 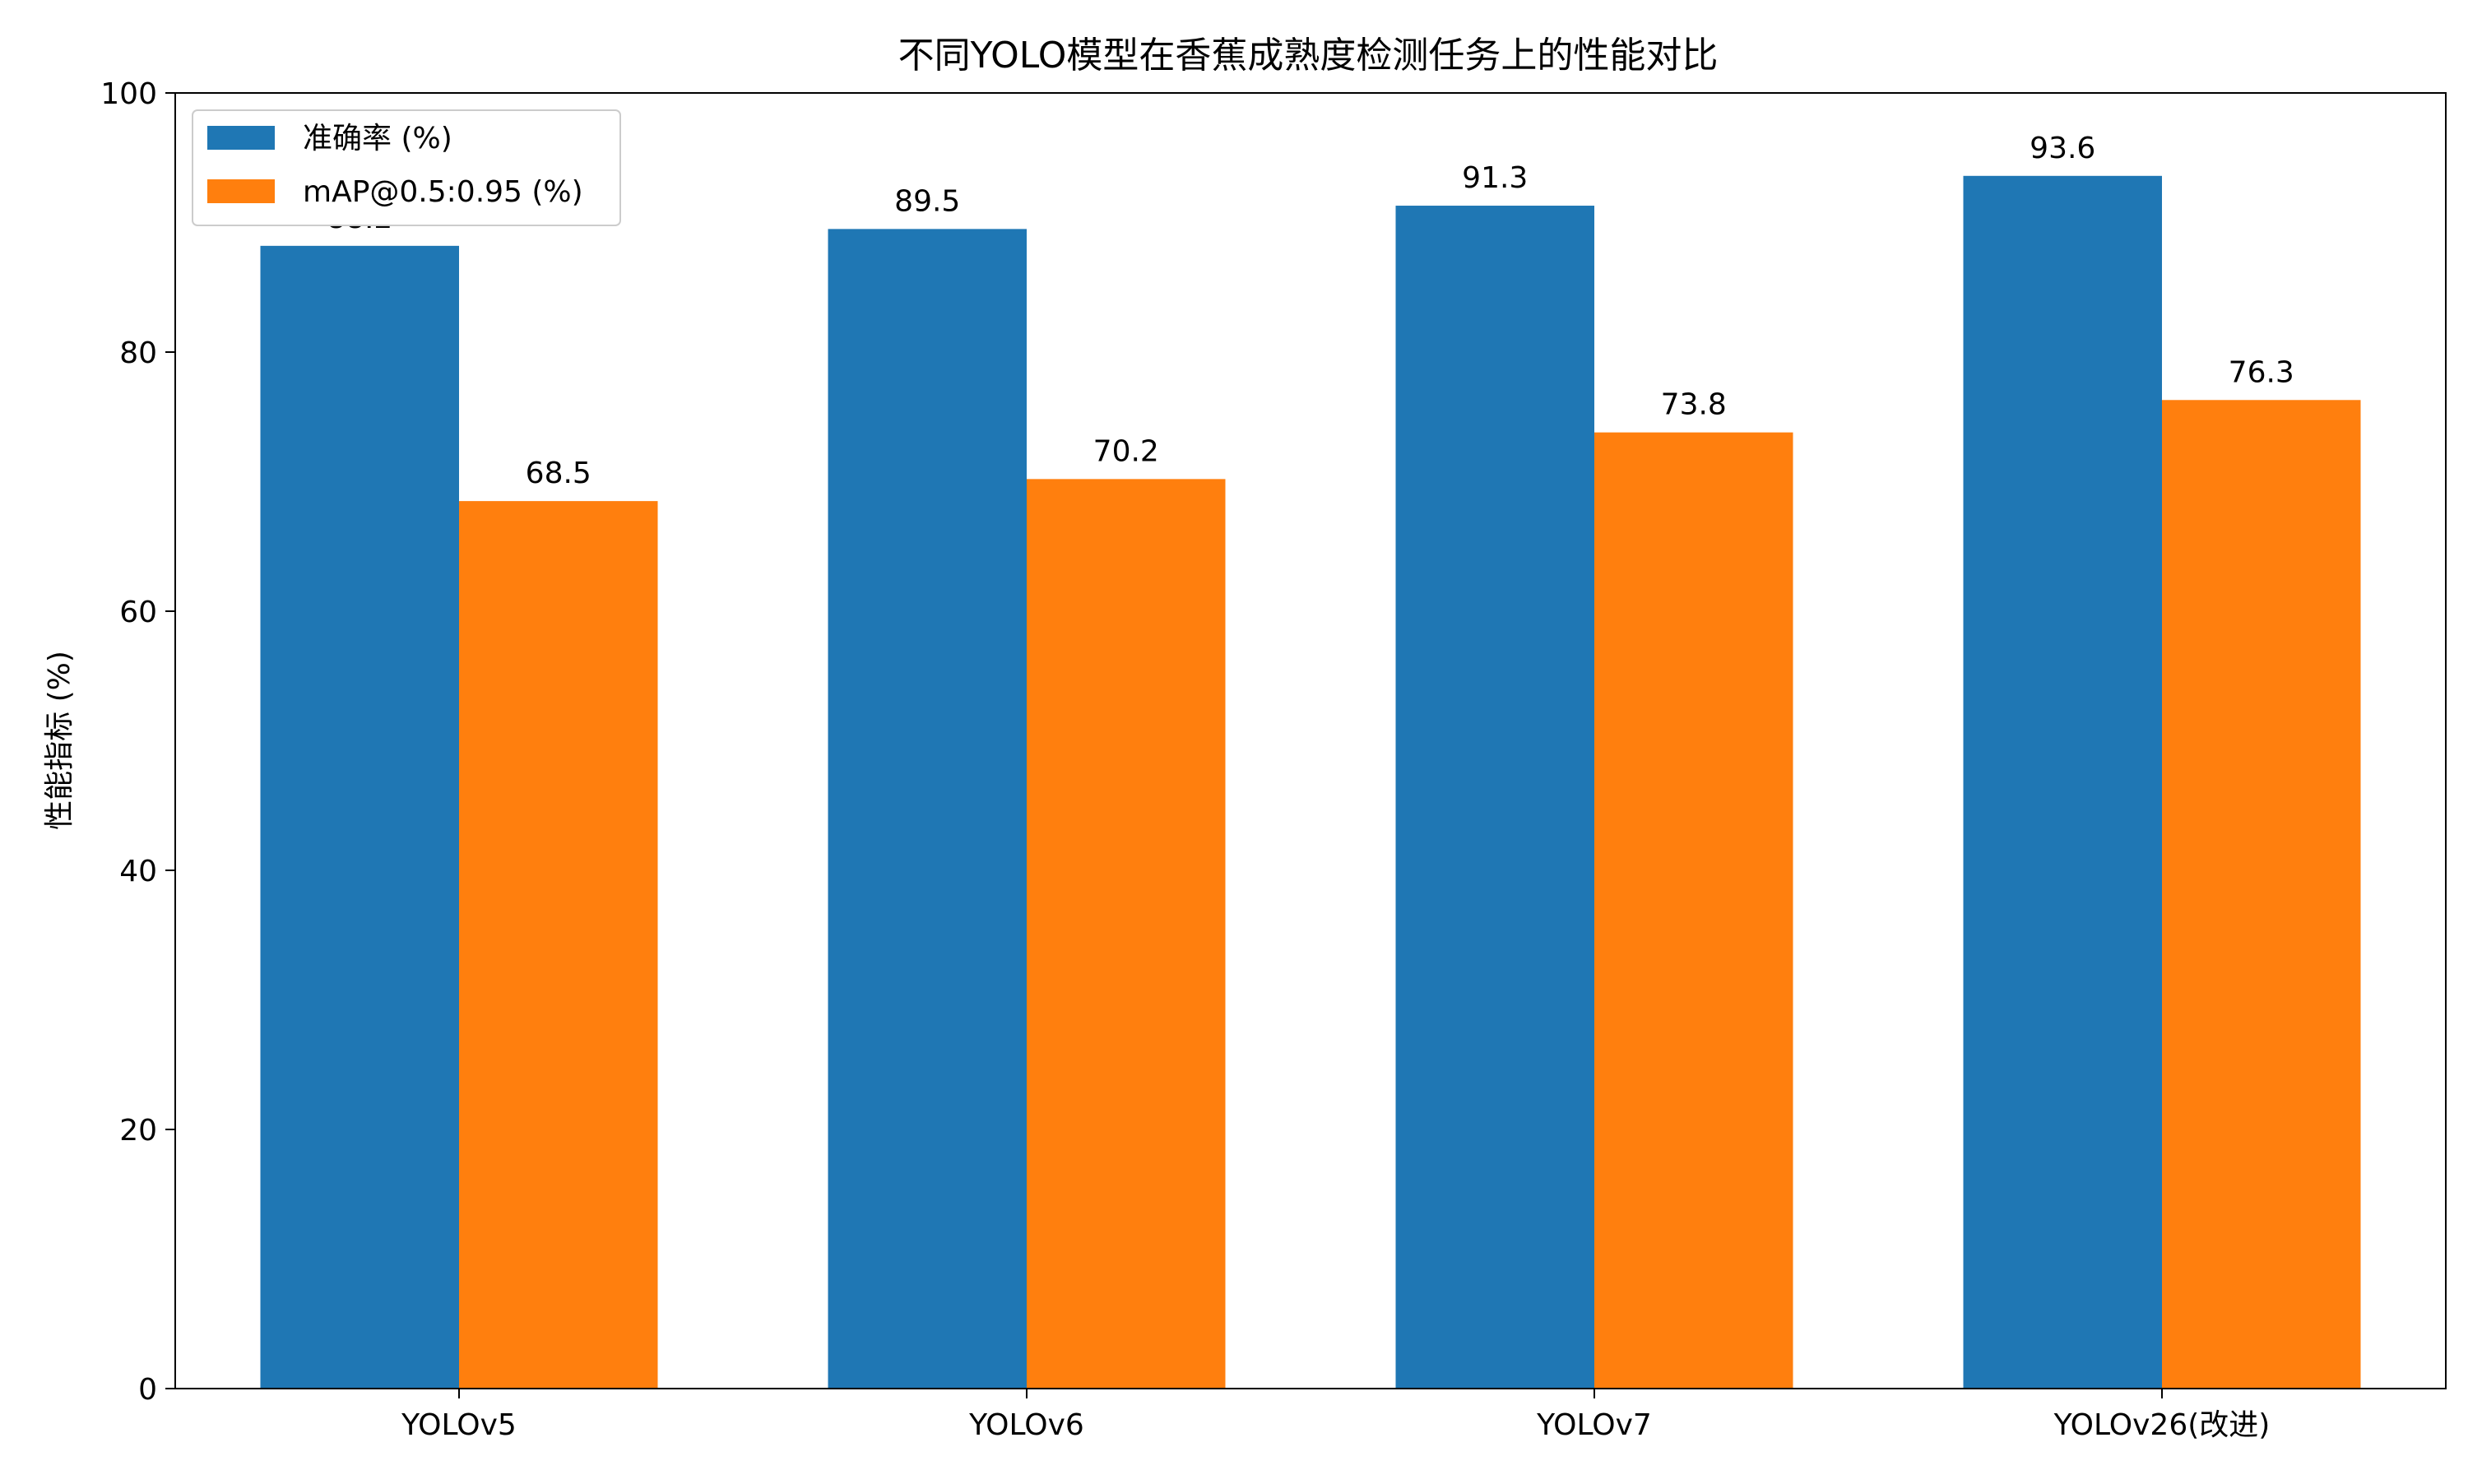 I want to click on bar-label-accuracy: 89.5, so click(x=927, y=201).